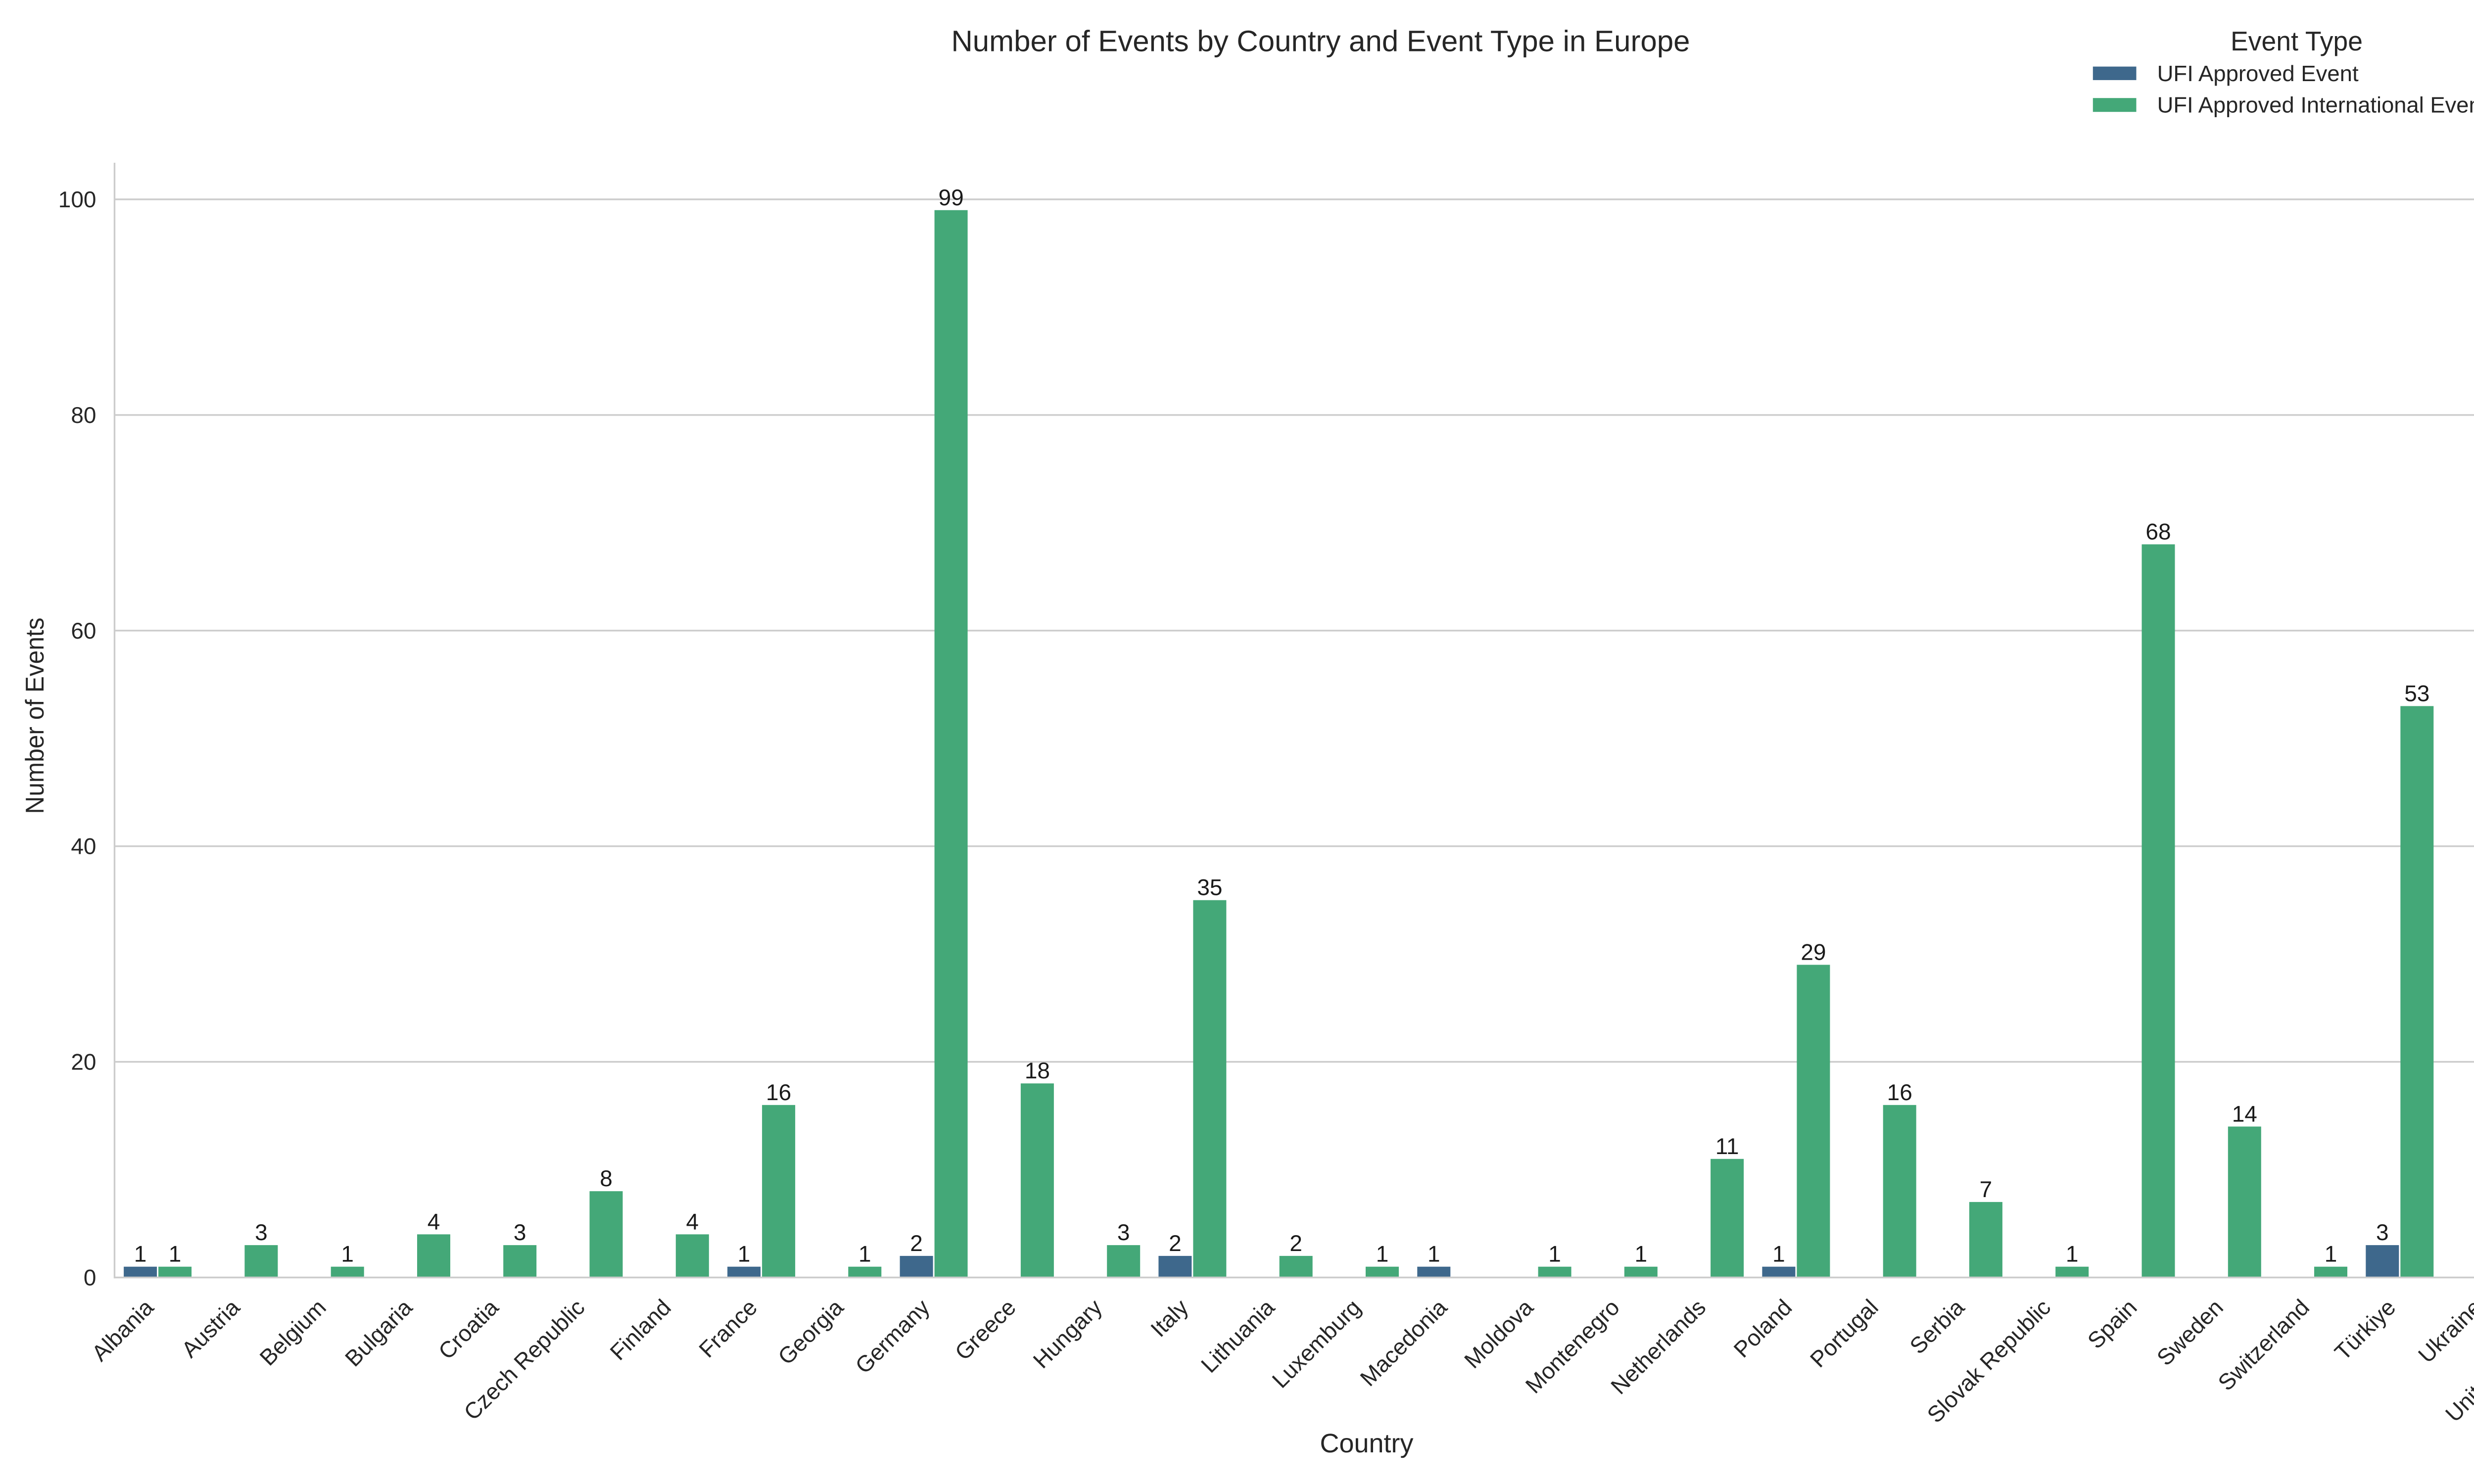 The height and width of the screenshot is (1484, 2474). I want to click on svg-text: 99, so click(952, 197).